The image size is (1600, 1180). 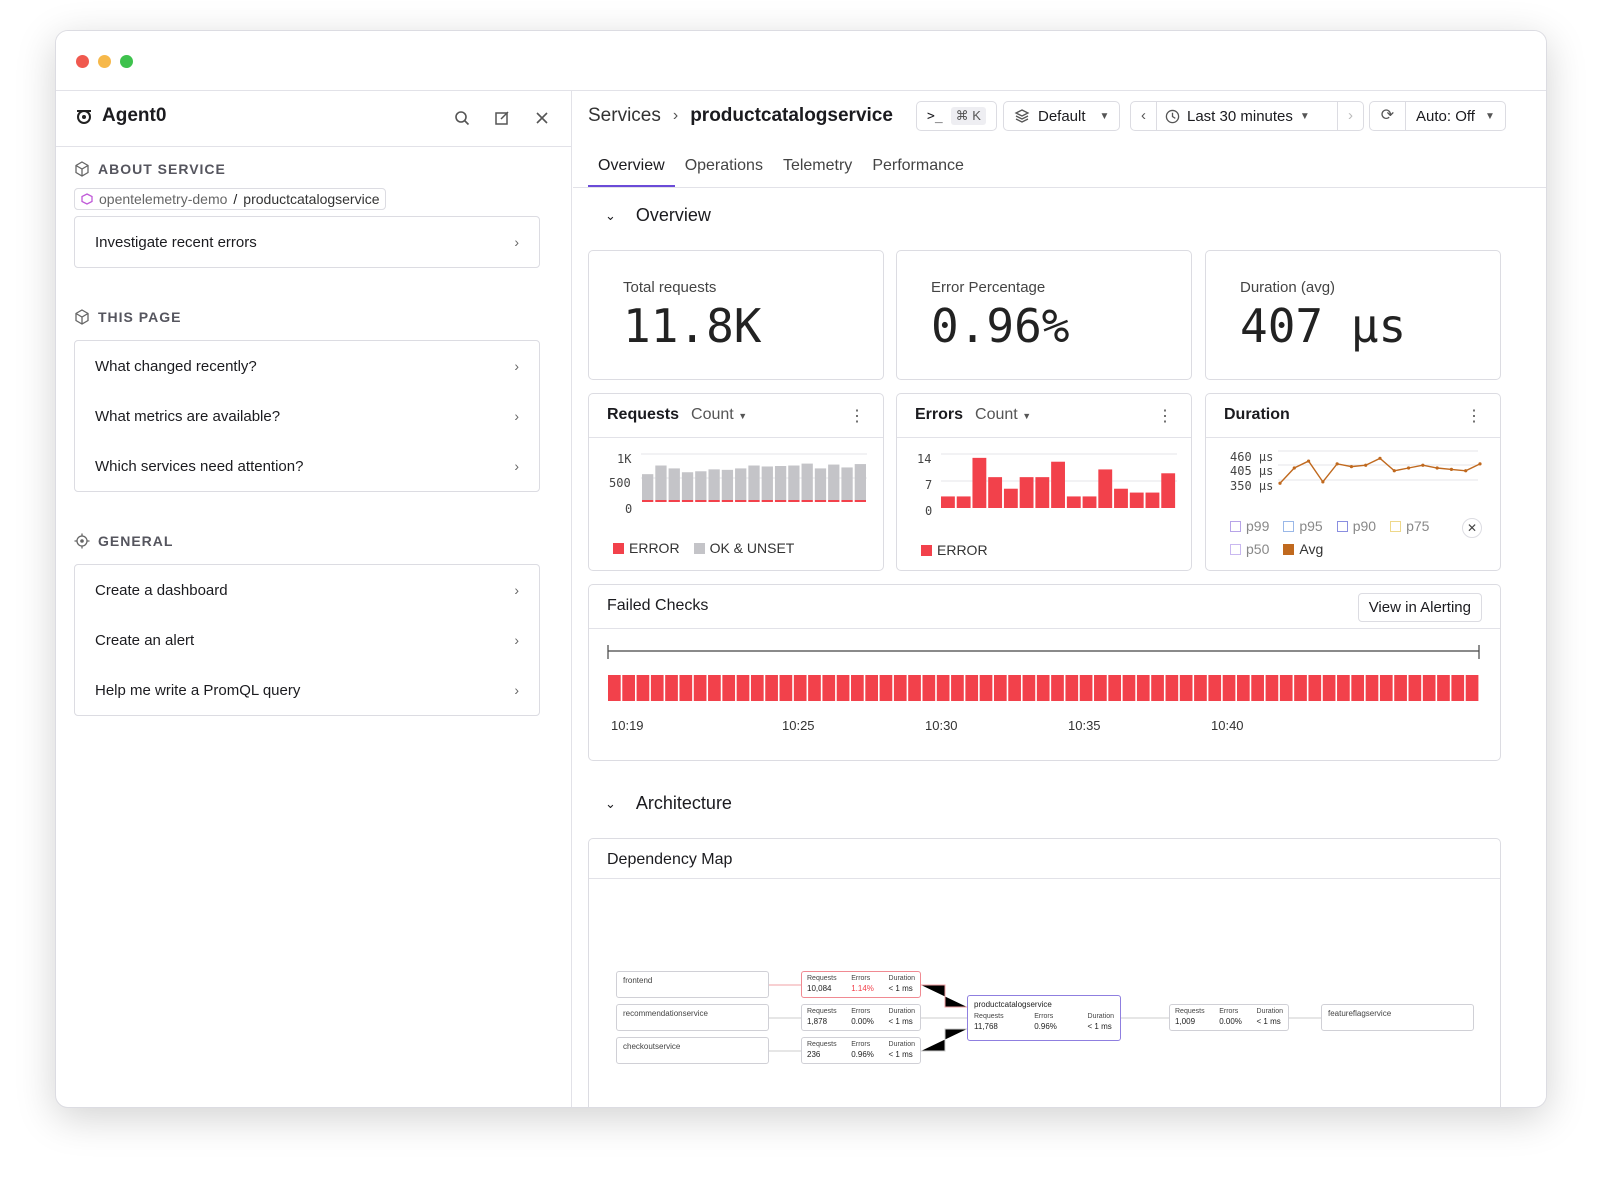 I want to click on next-range-button: ›, so click(x=1350, y=116).